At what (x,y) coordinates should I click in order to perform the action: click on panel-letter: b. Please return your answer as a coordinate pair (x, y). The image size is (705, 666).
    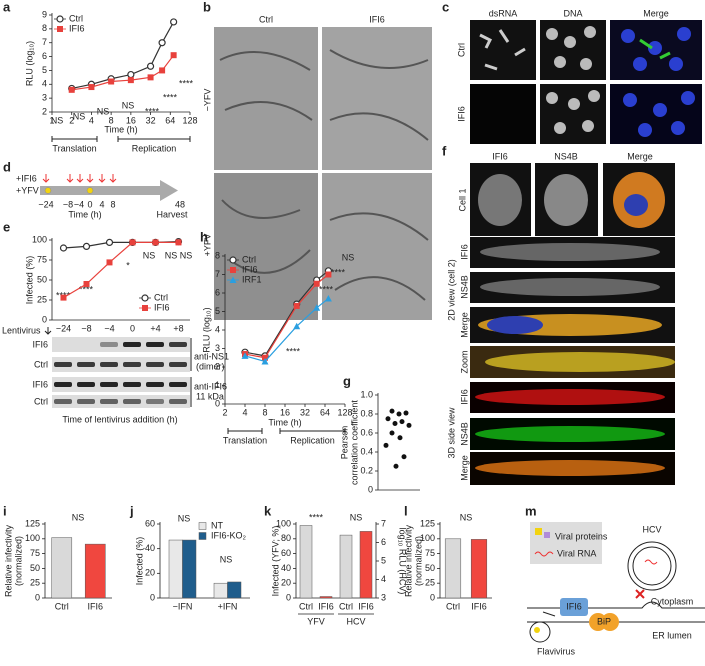
    Looking at the image, I should click on (207, 7).